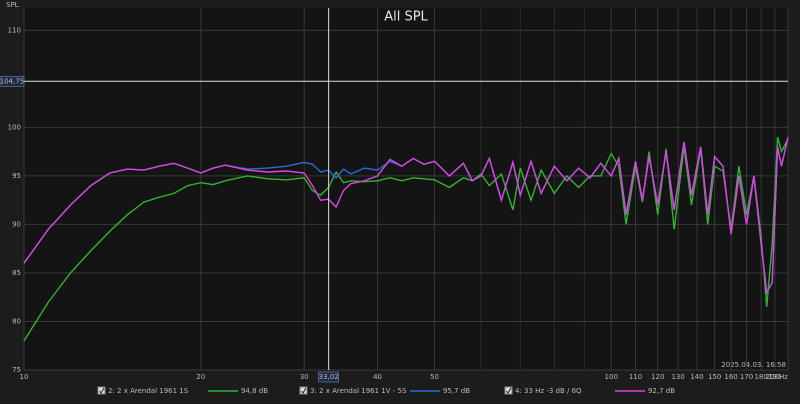 This screenshot has height=404, width=800. What do you see at coordinates (16, 176) in the screenshot?
I see `y-tick-label: 95` at bounding box center [16, 176].